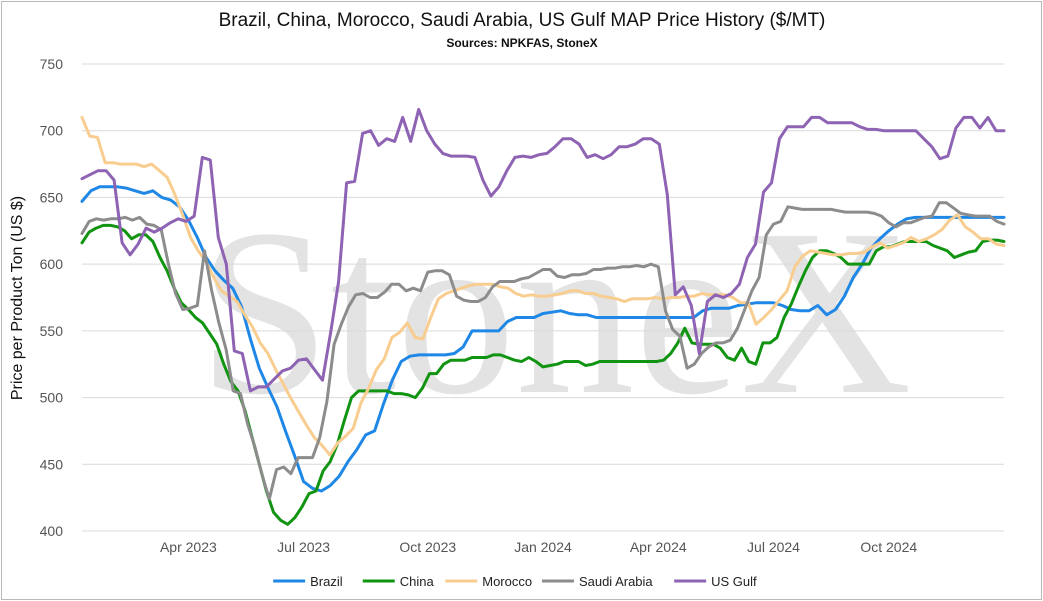 This screenshot has width=1043, height=601. What do you see at coordinates (188, 547) in the screenshot?
I see `x-tick-label: Apr 2023` at bounding box center [188, 547].